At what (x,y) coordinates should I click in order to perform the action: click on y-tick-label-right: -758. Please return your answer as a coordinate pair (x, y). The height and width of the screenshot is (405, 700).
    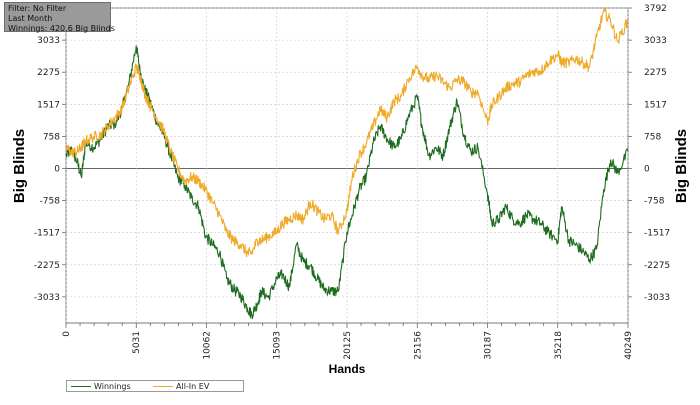
    Looking at the image, I should click on (654, 202).